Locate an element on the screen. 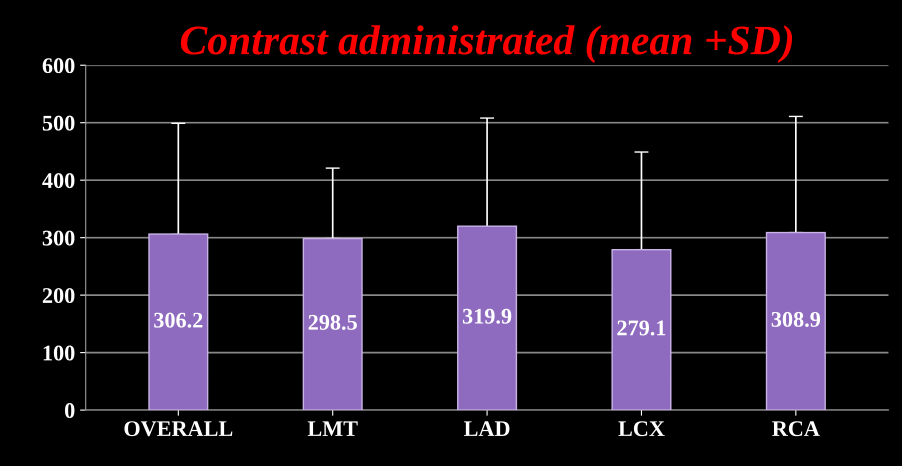 The height and width of the screenshot is (466, 902). y-tick-label: 400 is located at coordinates (58, 180).